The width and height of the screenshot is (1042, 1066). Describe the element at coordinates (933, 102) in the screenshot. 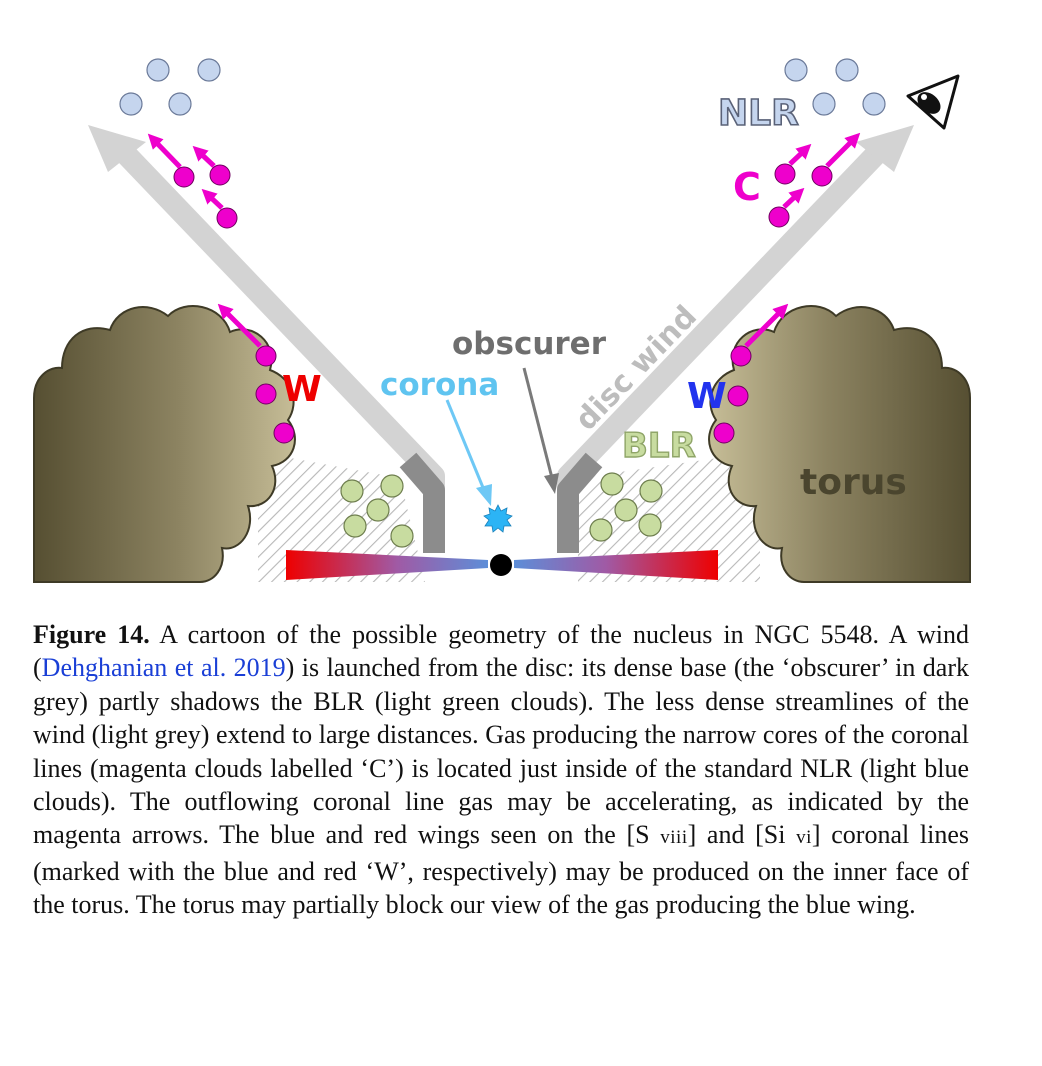

I see `eye-icon` at that location.